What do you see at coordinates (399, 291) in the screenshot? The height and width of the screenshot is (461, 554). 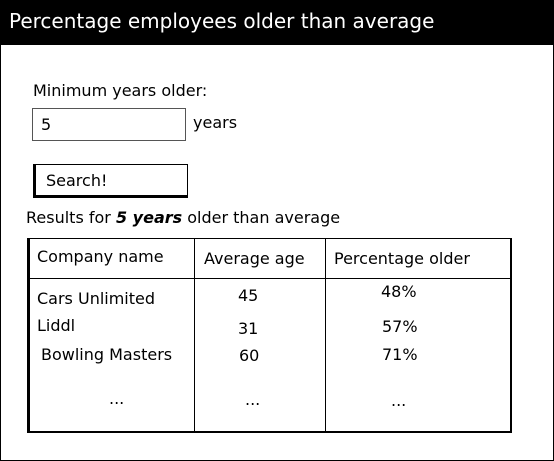 I see `row-1-percentage: 48%` at bounding box center [399, 291].